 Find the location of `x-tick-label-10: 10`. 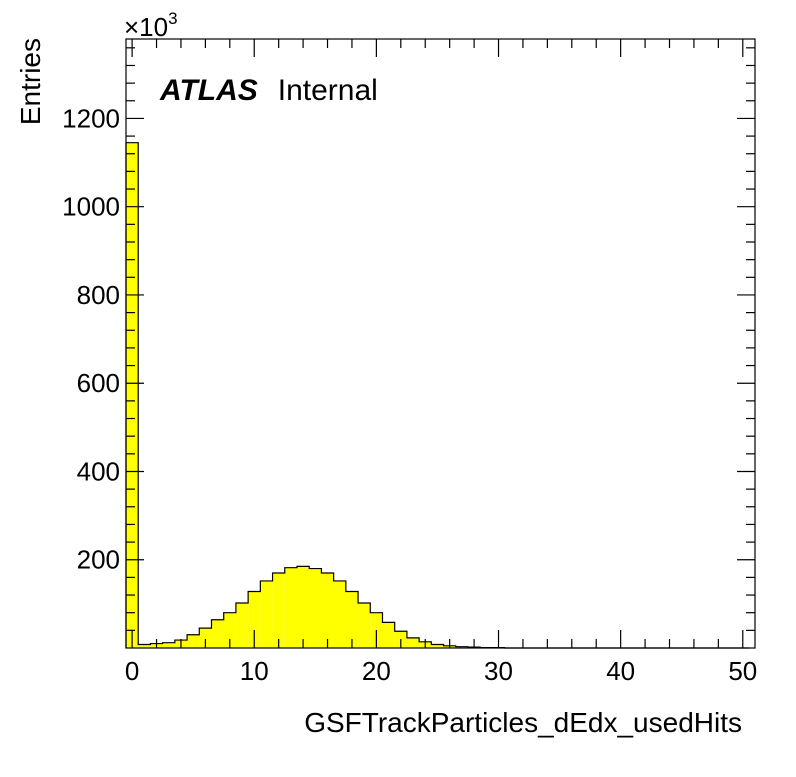

x-tick-label-10: 10 is located at coordinates (254, 671).